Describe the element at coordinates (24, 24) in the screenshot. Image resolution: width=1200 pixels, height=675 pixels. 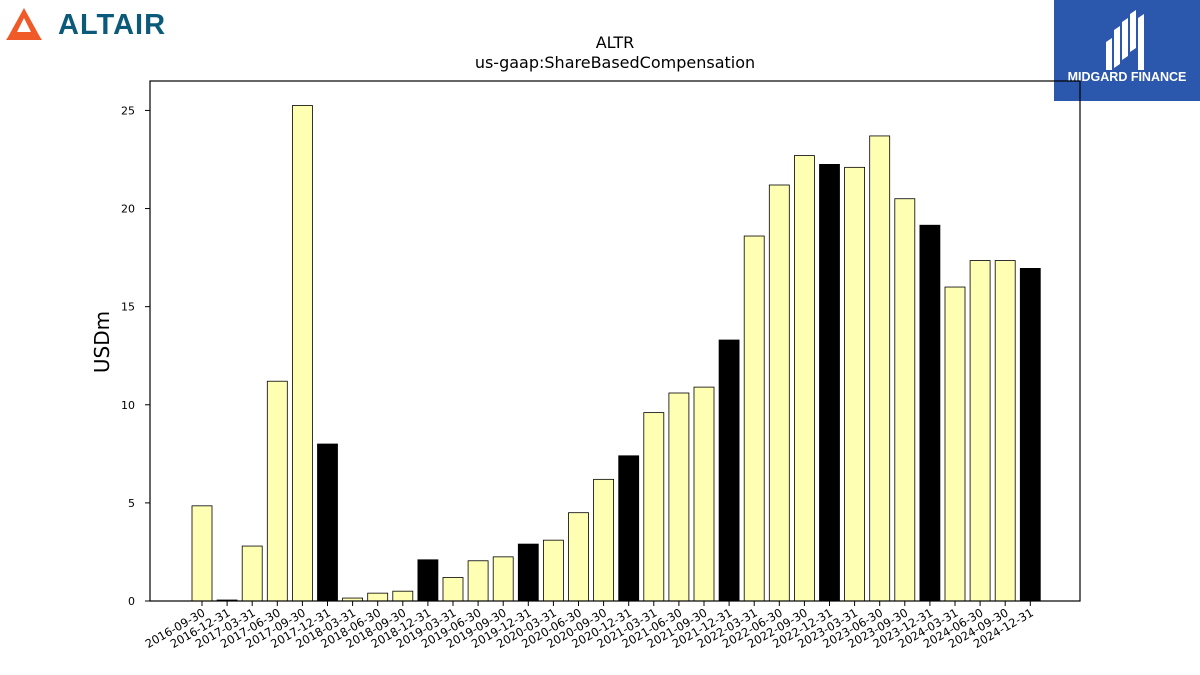
I see `altair-mark-icon` at that location.